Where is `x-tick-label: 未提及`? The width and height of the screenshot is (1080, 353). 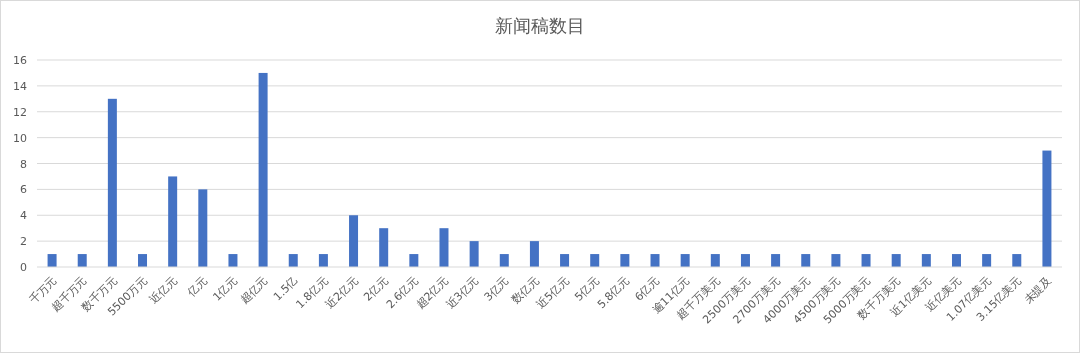 x-tick-label: 未提及 is located at coordinates (1038, 290).